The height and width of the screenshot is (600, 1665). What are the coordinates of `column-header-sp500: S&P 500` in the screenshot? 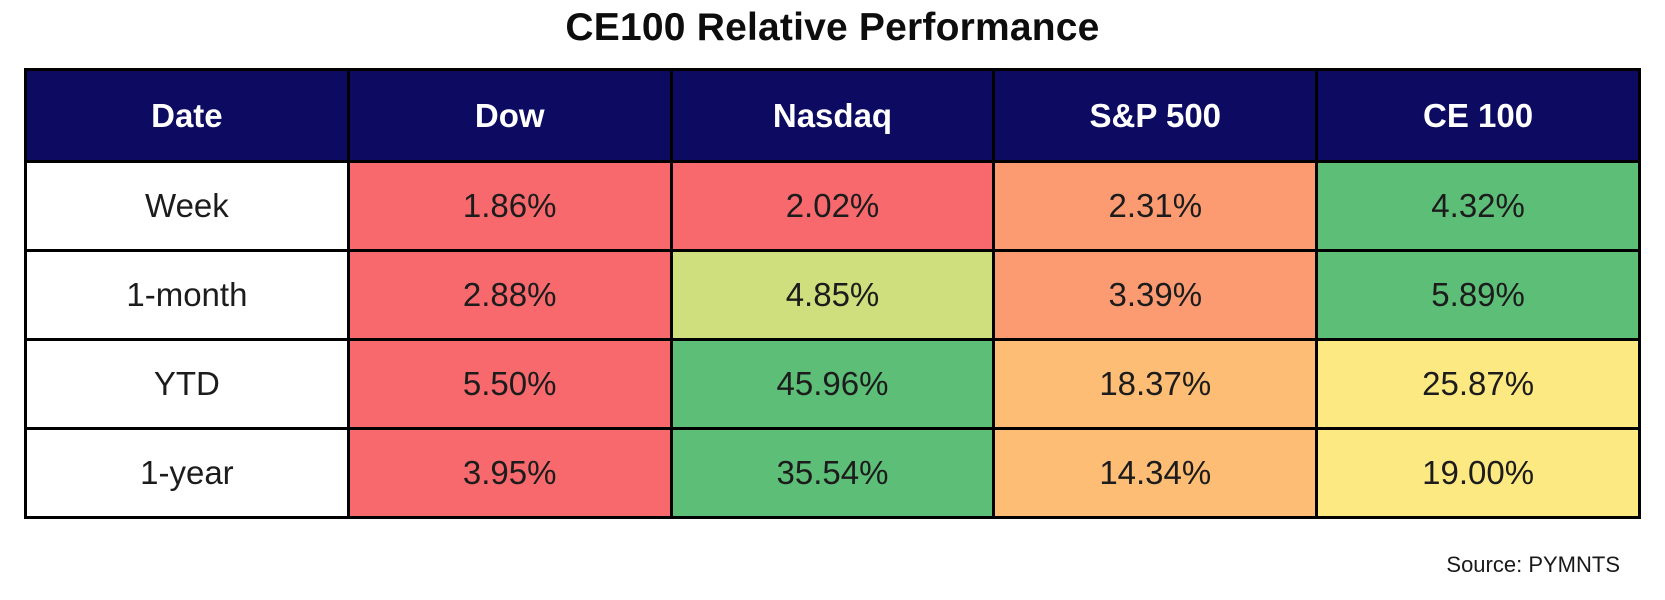 It's located at (1155, 115).